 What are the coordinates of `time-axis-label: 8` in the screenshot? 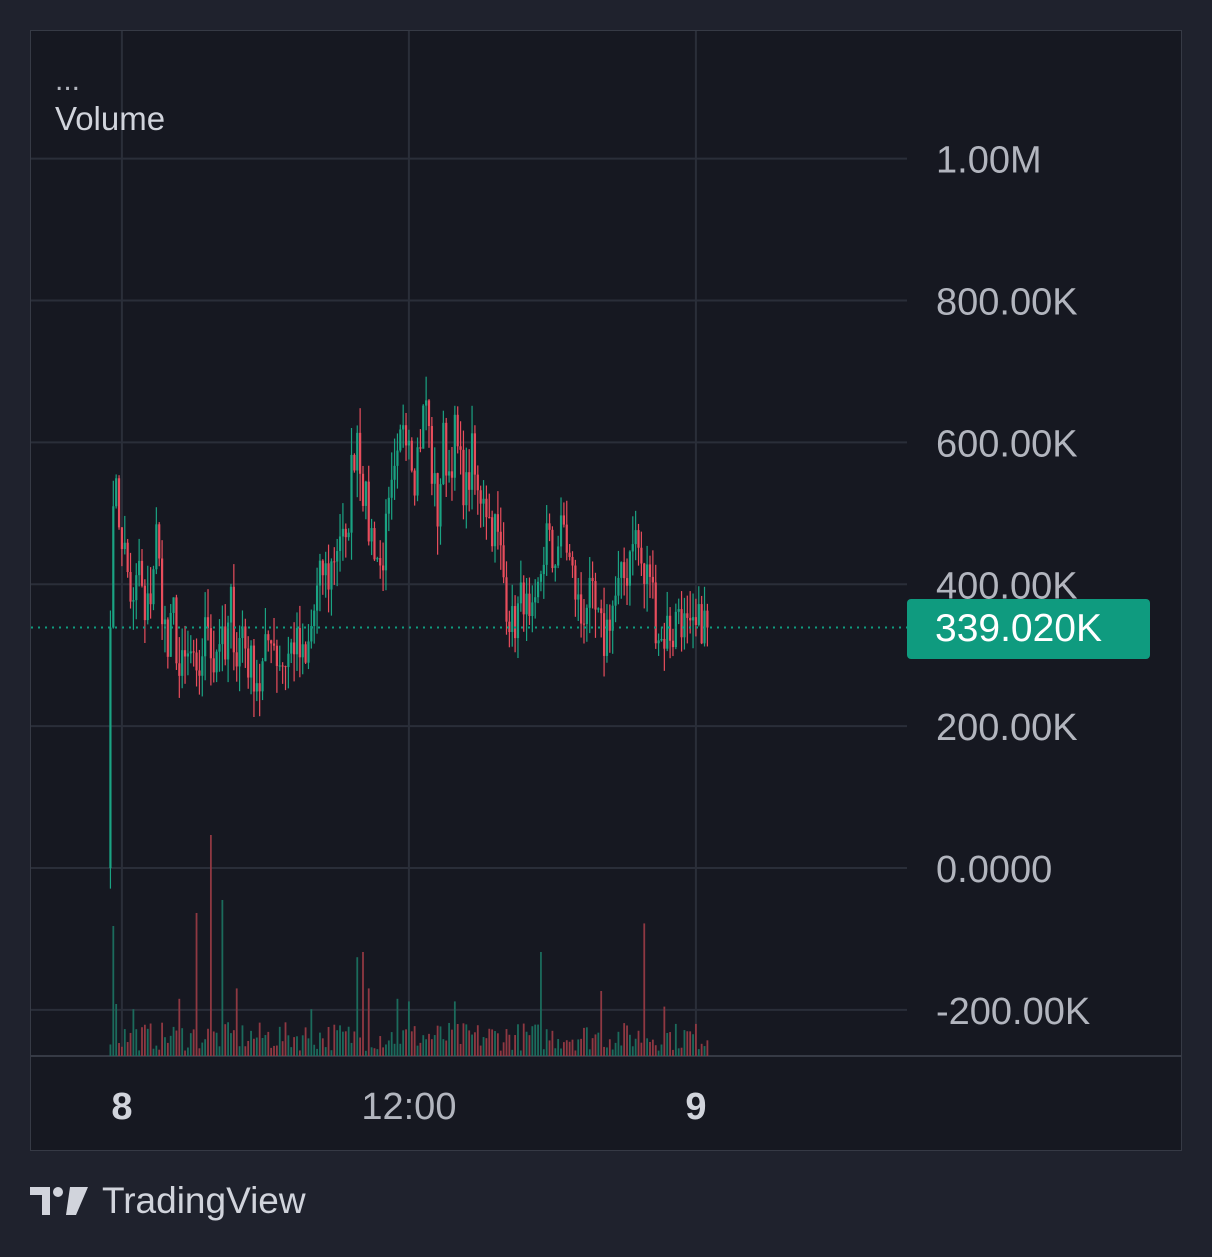 It's located at (121, 1107).